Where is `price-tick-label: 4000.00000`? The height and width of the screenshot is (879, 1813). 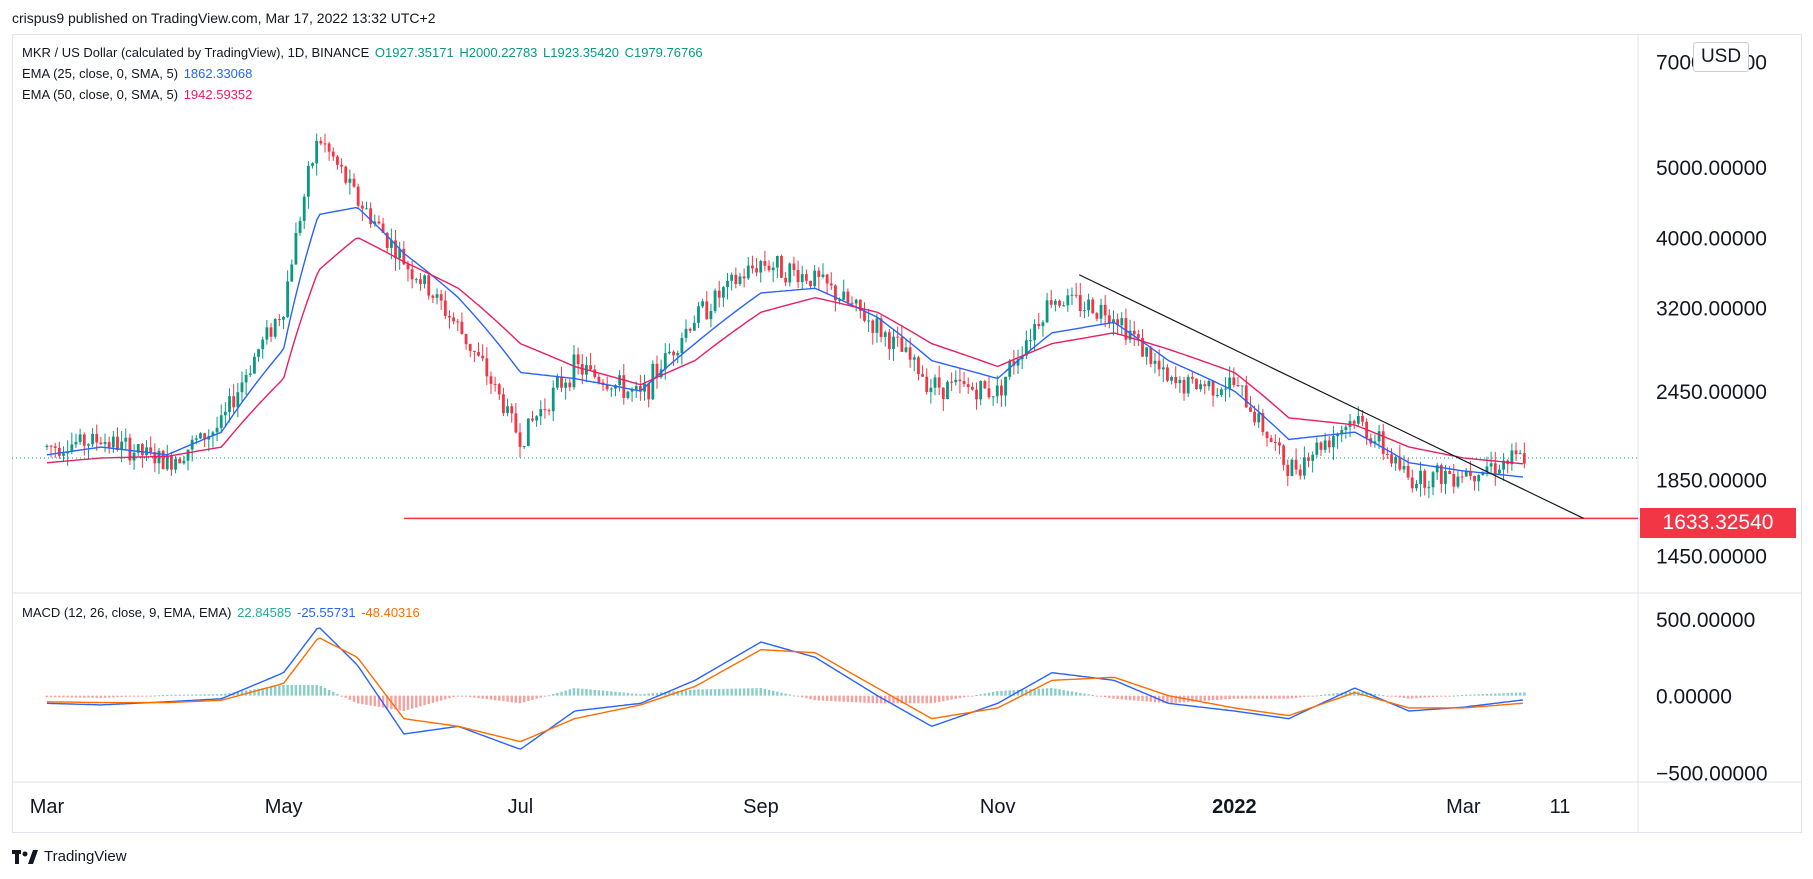
price-tick-label: 4000.00000 is located at coordinates (1711, 238).